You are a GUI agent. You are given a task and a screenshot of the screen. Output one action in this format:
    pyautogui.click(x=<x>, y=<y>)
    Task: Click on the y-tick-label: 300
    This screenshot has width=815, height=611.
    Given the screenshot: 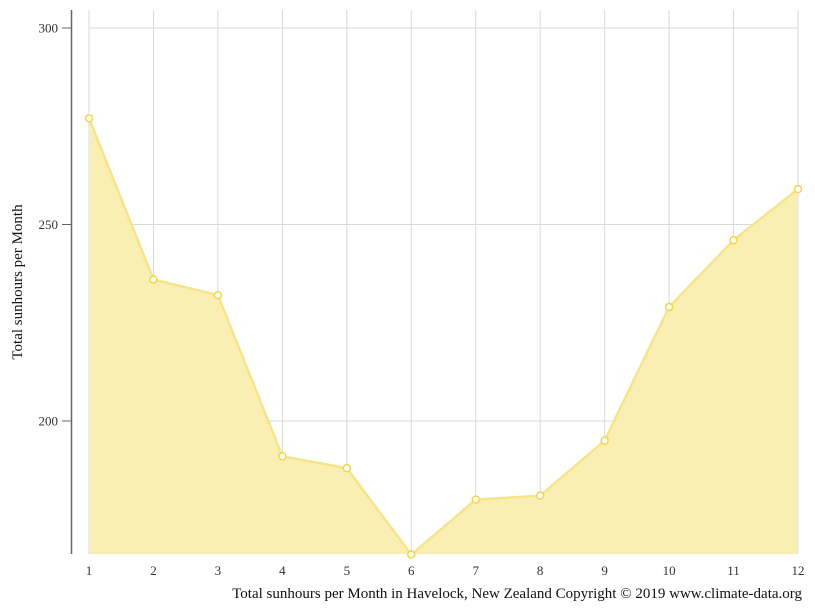 What is the action you would take?
    pyautogui.click(x=49, y=28)
    